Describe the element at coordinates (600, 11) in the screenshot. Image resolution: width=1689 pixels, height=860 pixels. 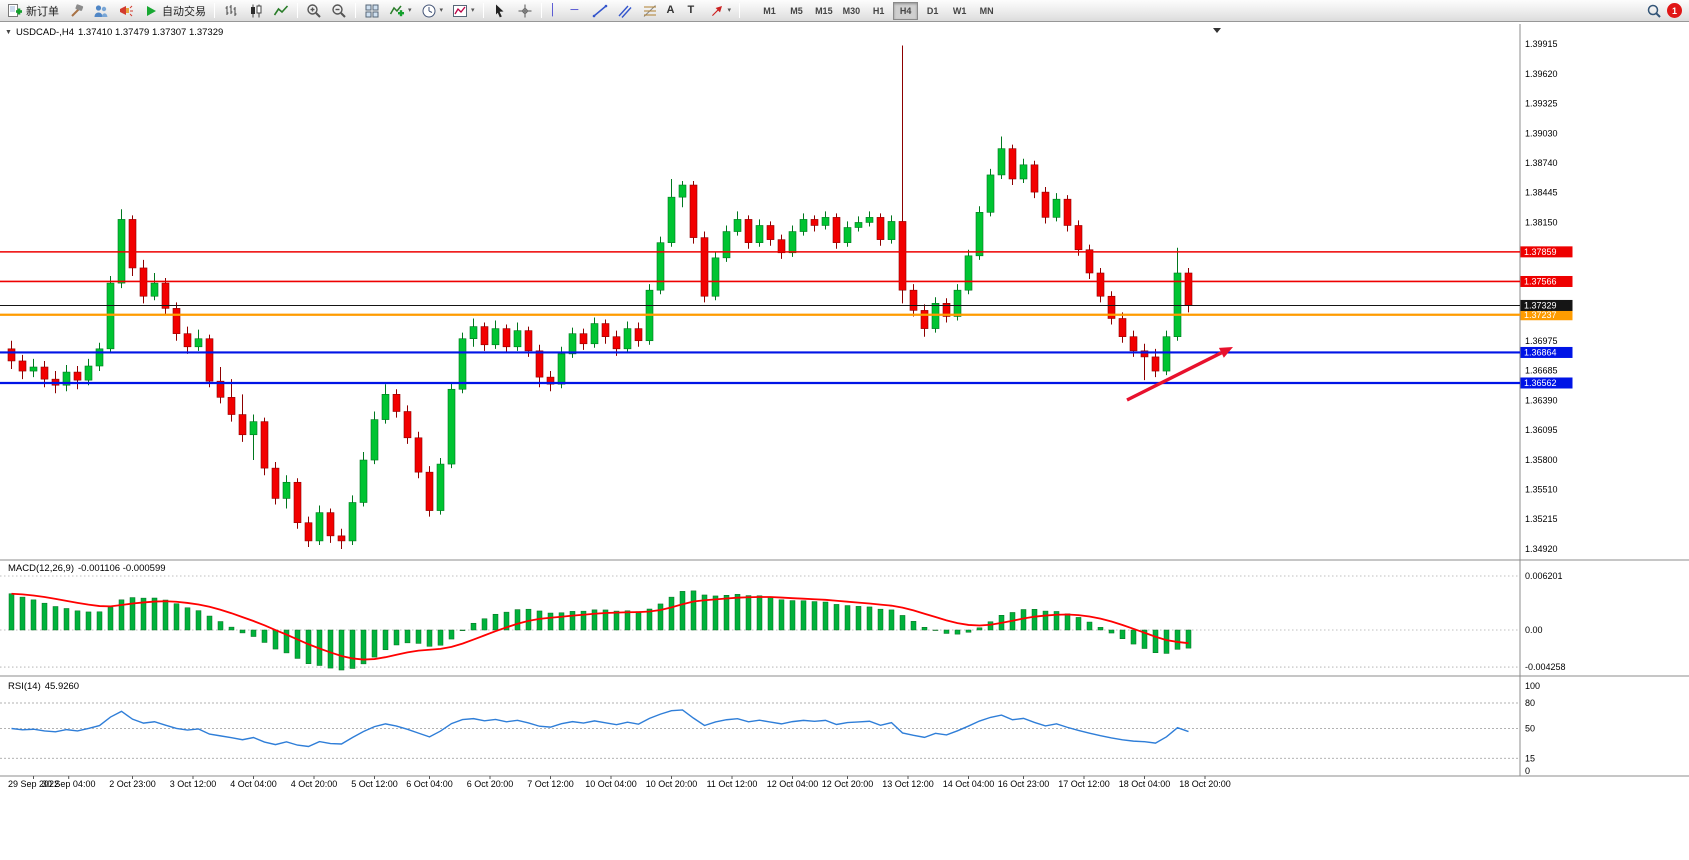
I see `trendline-button` at that location.